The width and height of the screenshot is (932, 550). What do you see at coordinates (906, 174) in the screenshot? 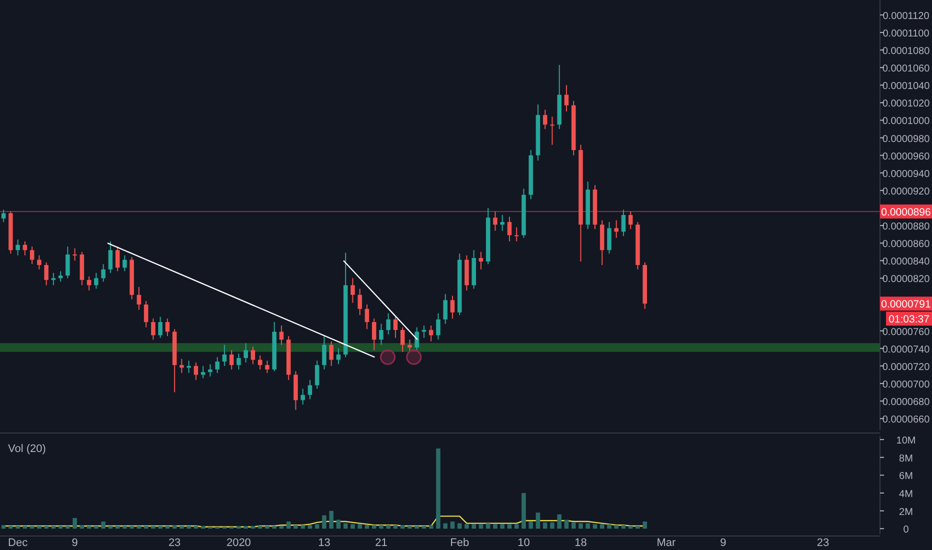
I see `y-tick-label: 0.0000940` at bounding box center [906, 174].